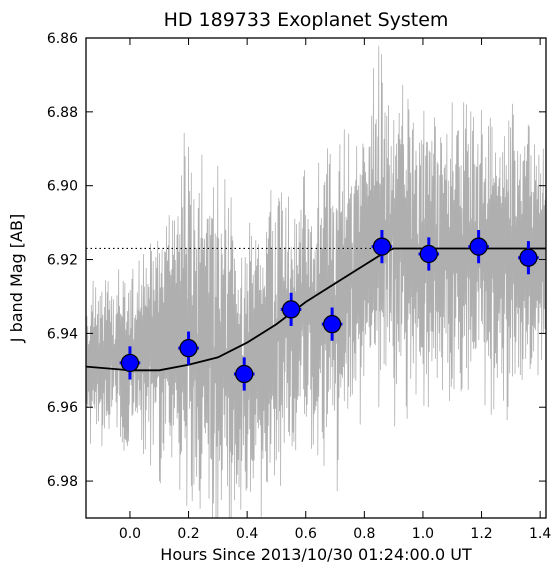  What do you see at coordinates (188, 534) in the screenshot?
I see `x-tick-label: 0.2` at bounding box center [188, 534].